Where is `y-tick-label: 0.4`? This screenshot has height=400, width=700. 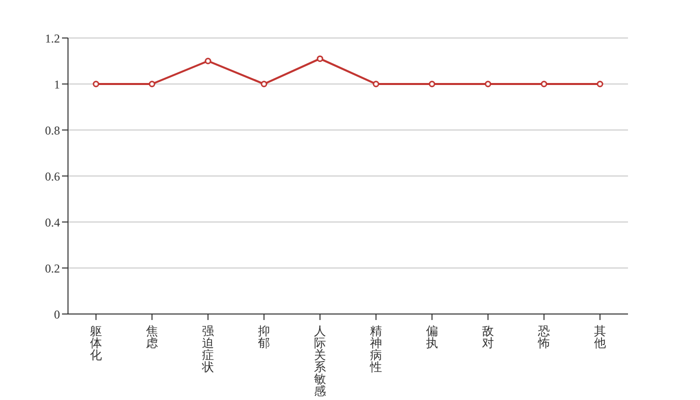
y-tick-label: 0.4 is located at coordinates (52, 222).